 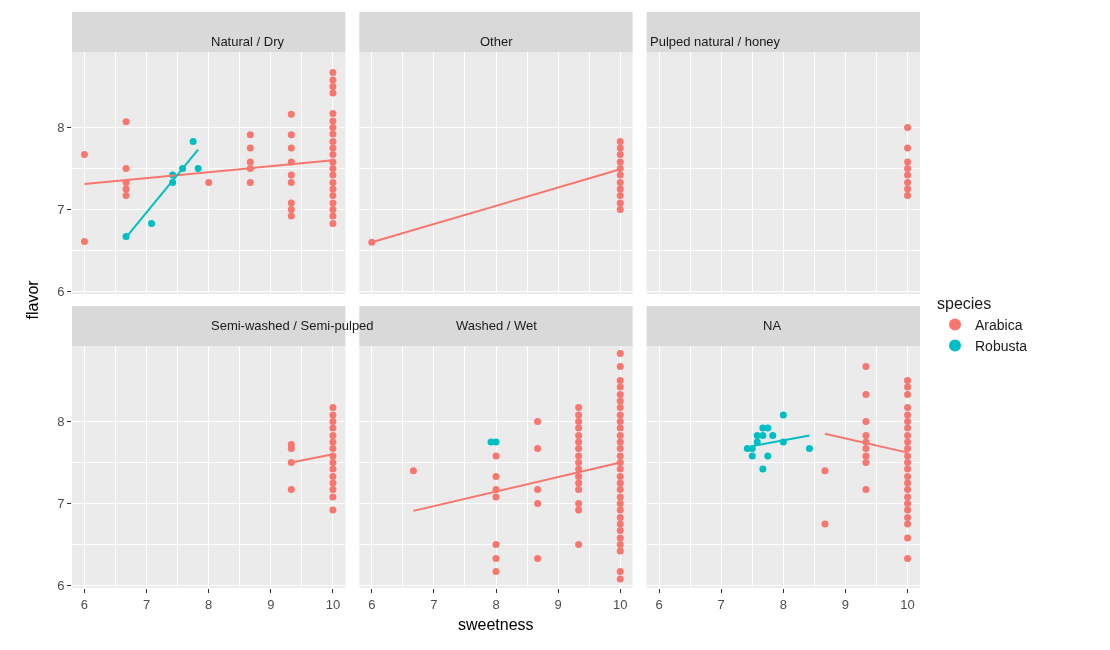 I want to click on x-tick-label: 9, so click(x=558, y=604).